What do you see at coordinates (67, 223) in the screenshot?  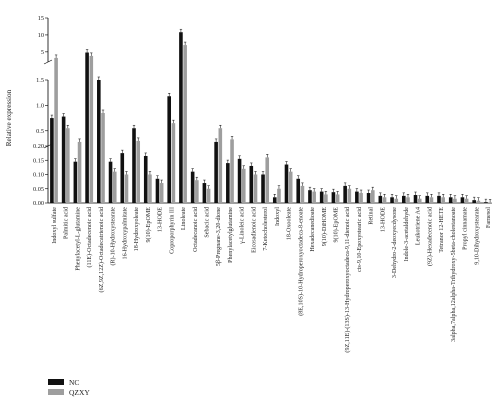 I see `category-label: Palmitic acid` at bounding box center [67, 223].